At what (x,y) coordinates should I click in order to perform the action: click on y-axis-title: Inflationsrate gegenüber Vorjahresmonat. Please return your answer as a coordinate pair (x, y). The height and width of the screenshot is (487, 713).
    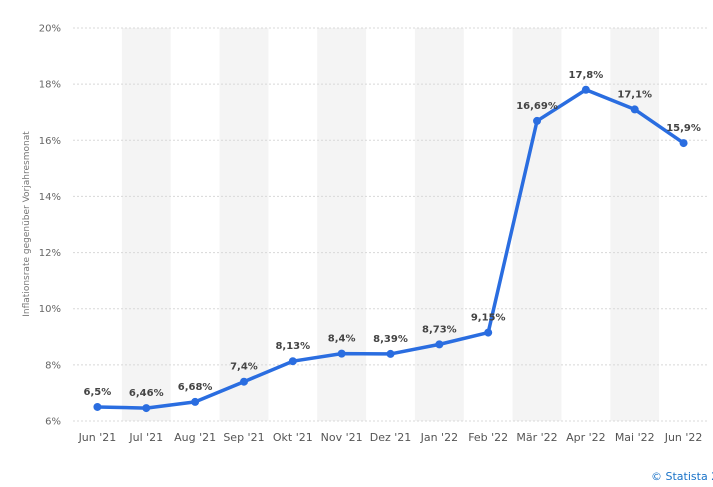
    Looking at the image, I should click on (27, 224).